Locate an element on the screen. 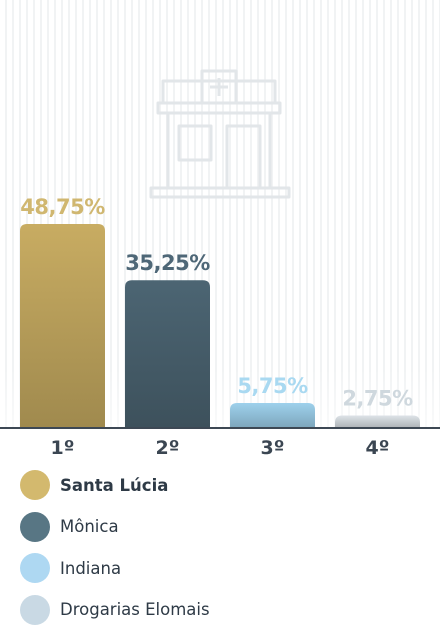 The height and width of the screenshot is (640, 440). legend-item: Santa Lúcia is located at coordinates (115, 485).